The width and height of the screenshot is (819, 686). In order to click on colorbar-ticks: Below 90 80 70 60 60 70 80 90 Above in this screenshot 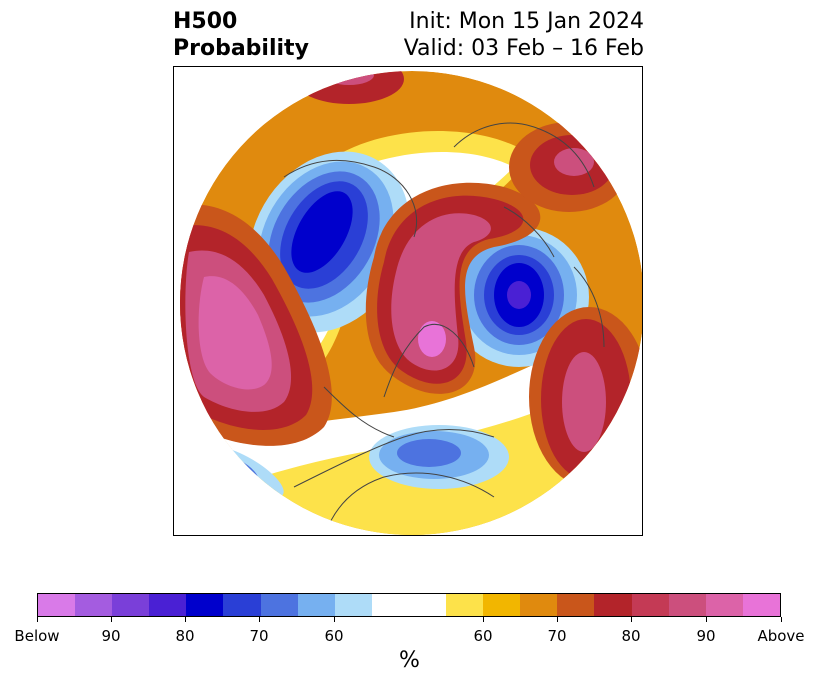, I will do `click(409, 632)`.